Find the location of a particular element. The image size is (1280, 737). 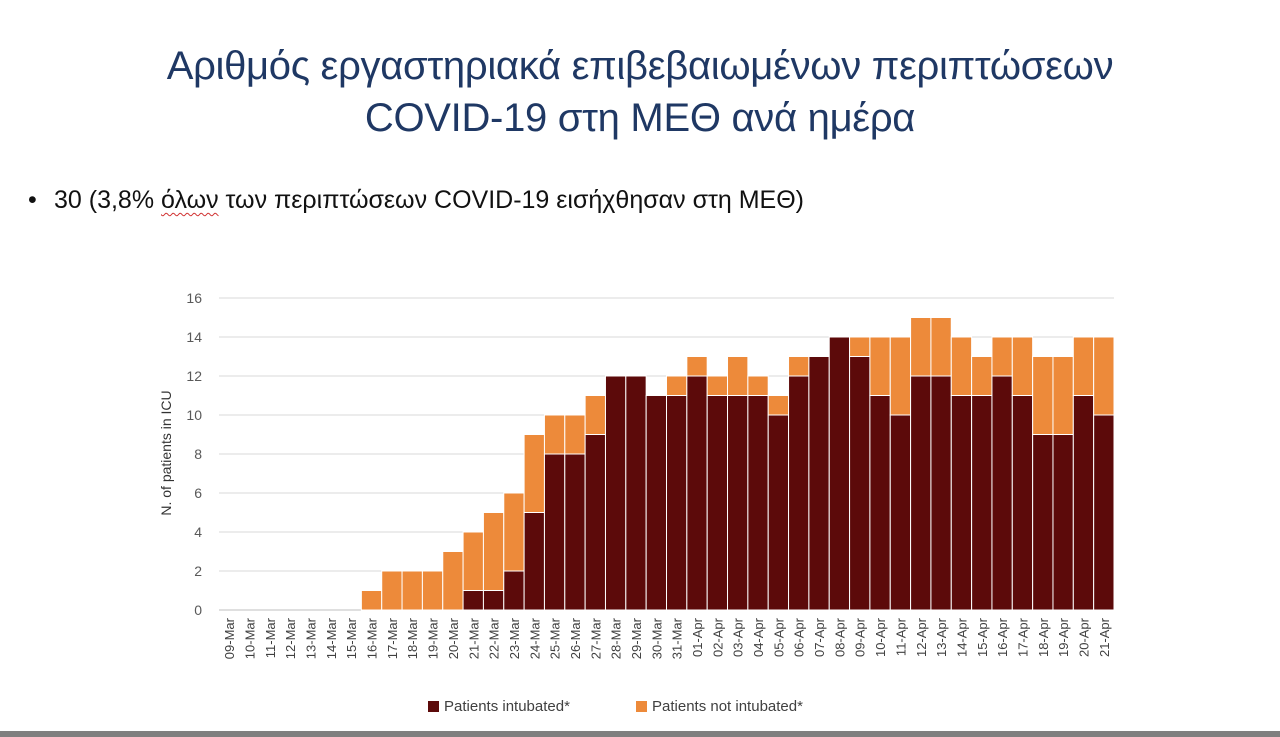

y-tick-label: 8 is located at coordinates (198, 454).